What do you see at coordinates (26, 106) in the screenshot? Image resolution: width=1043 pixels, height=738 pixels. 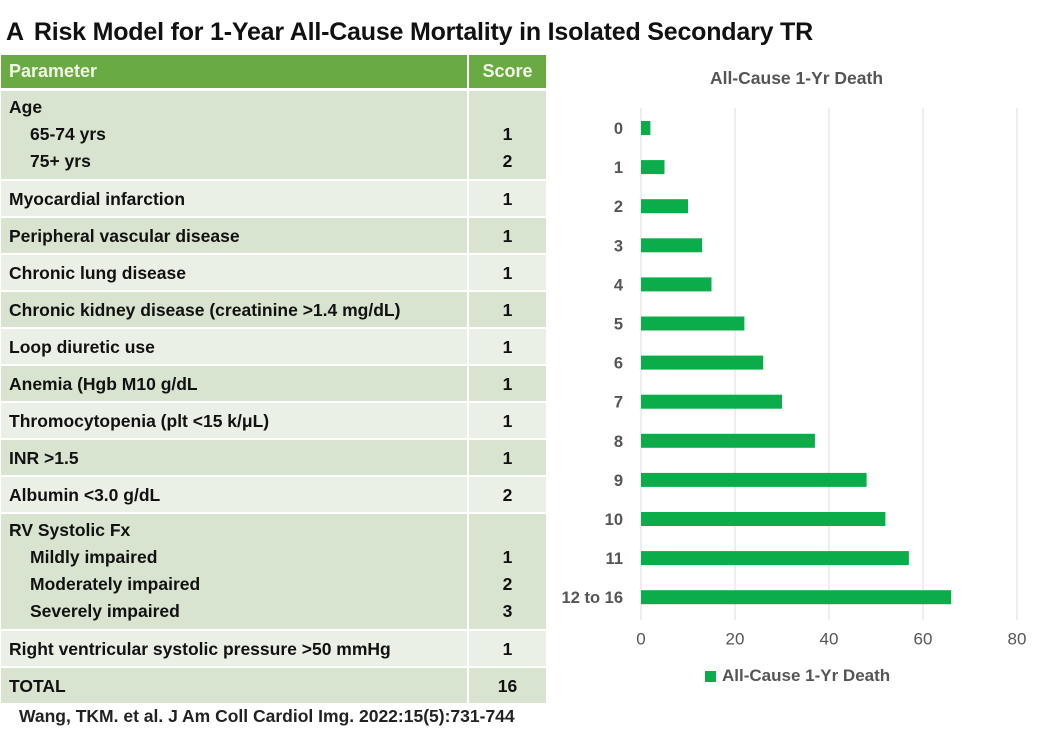 I see `parameter-group-label: Age` at bounding box center [26, 106].